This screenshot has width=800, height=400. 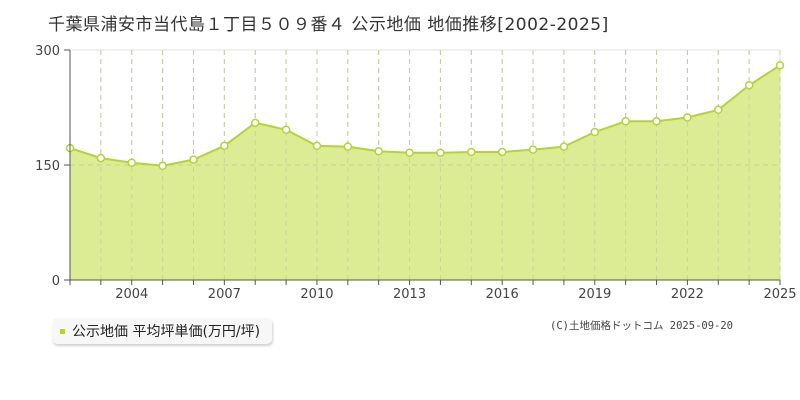 I want to click on svg-text: 2025, so click(x=779, y=294).